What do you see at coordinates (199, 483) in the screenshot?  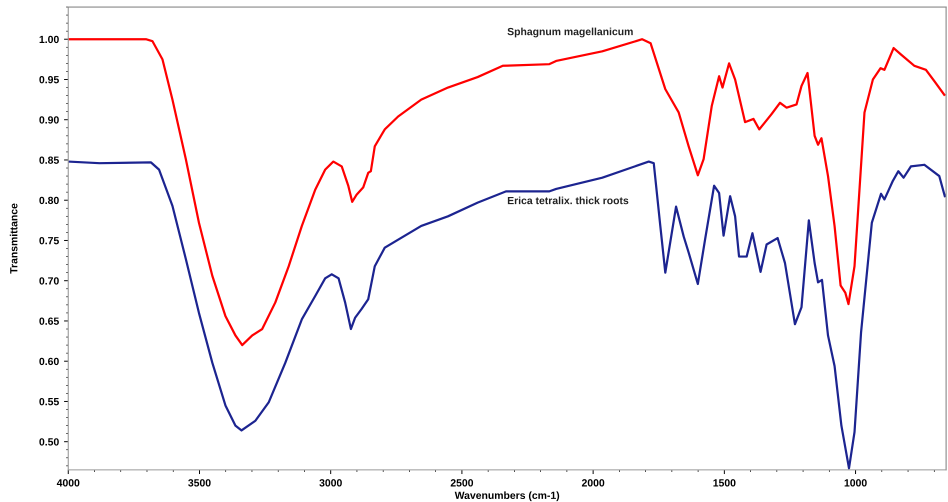 I see `x-tick-label: 3500` at bounding box center [199, 483].